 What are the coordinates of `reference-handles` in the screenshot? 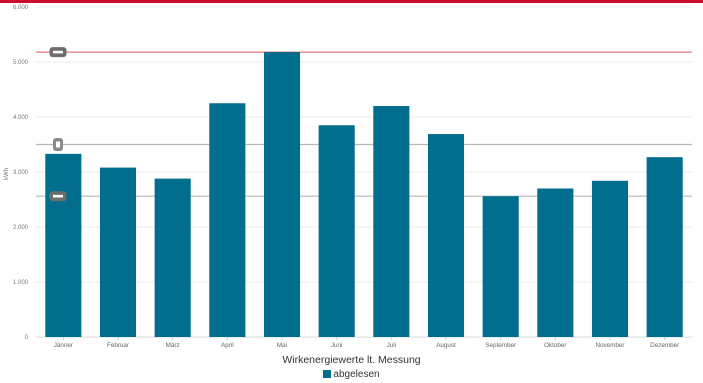 It's located at (58, 124).